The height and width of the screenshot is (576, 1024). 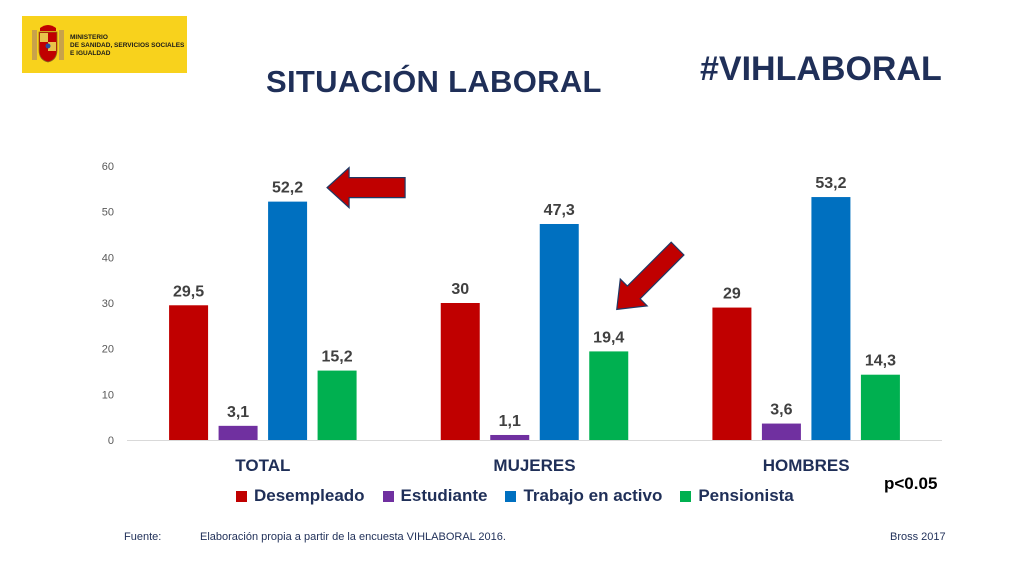 What do you see at coordinates (831, 318) in the screenshot?
I see `bar-hombres-trabajo-en-activo` at bounding box center [831, 318].